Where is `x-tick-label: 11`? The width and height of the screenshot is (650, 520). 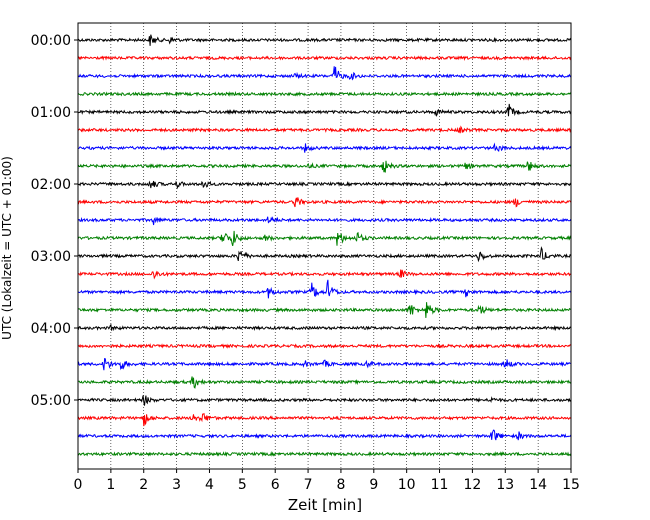 x-tick-label: 11 is located at coordinates (440, 485).